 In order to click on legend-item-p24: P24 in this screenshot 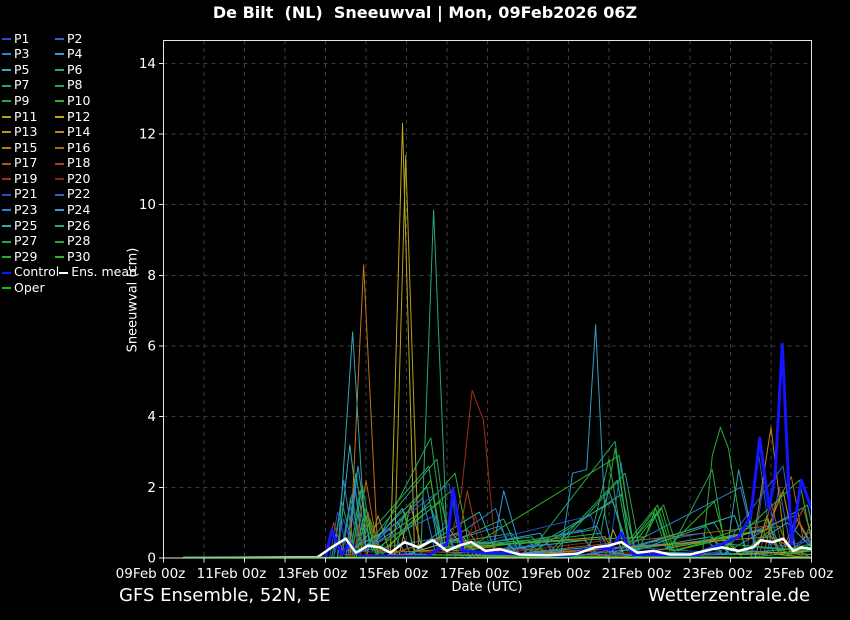, I will do `click(81, 210)`.